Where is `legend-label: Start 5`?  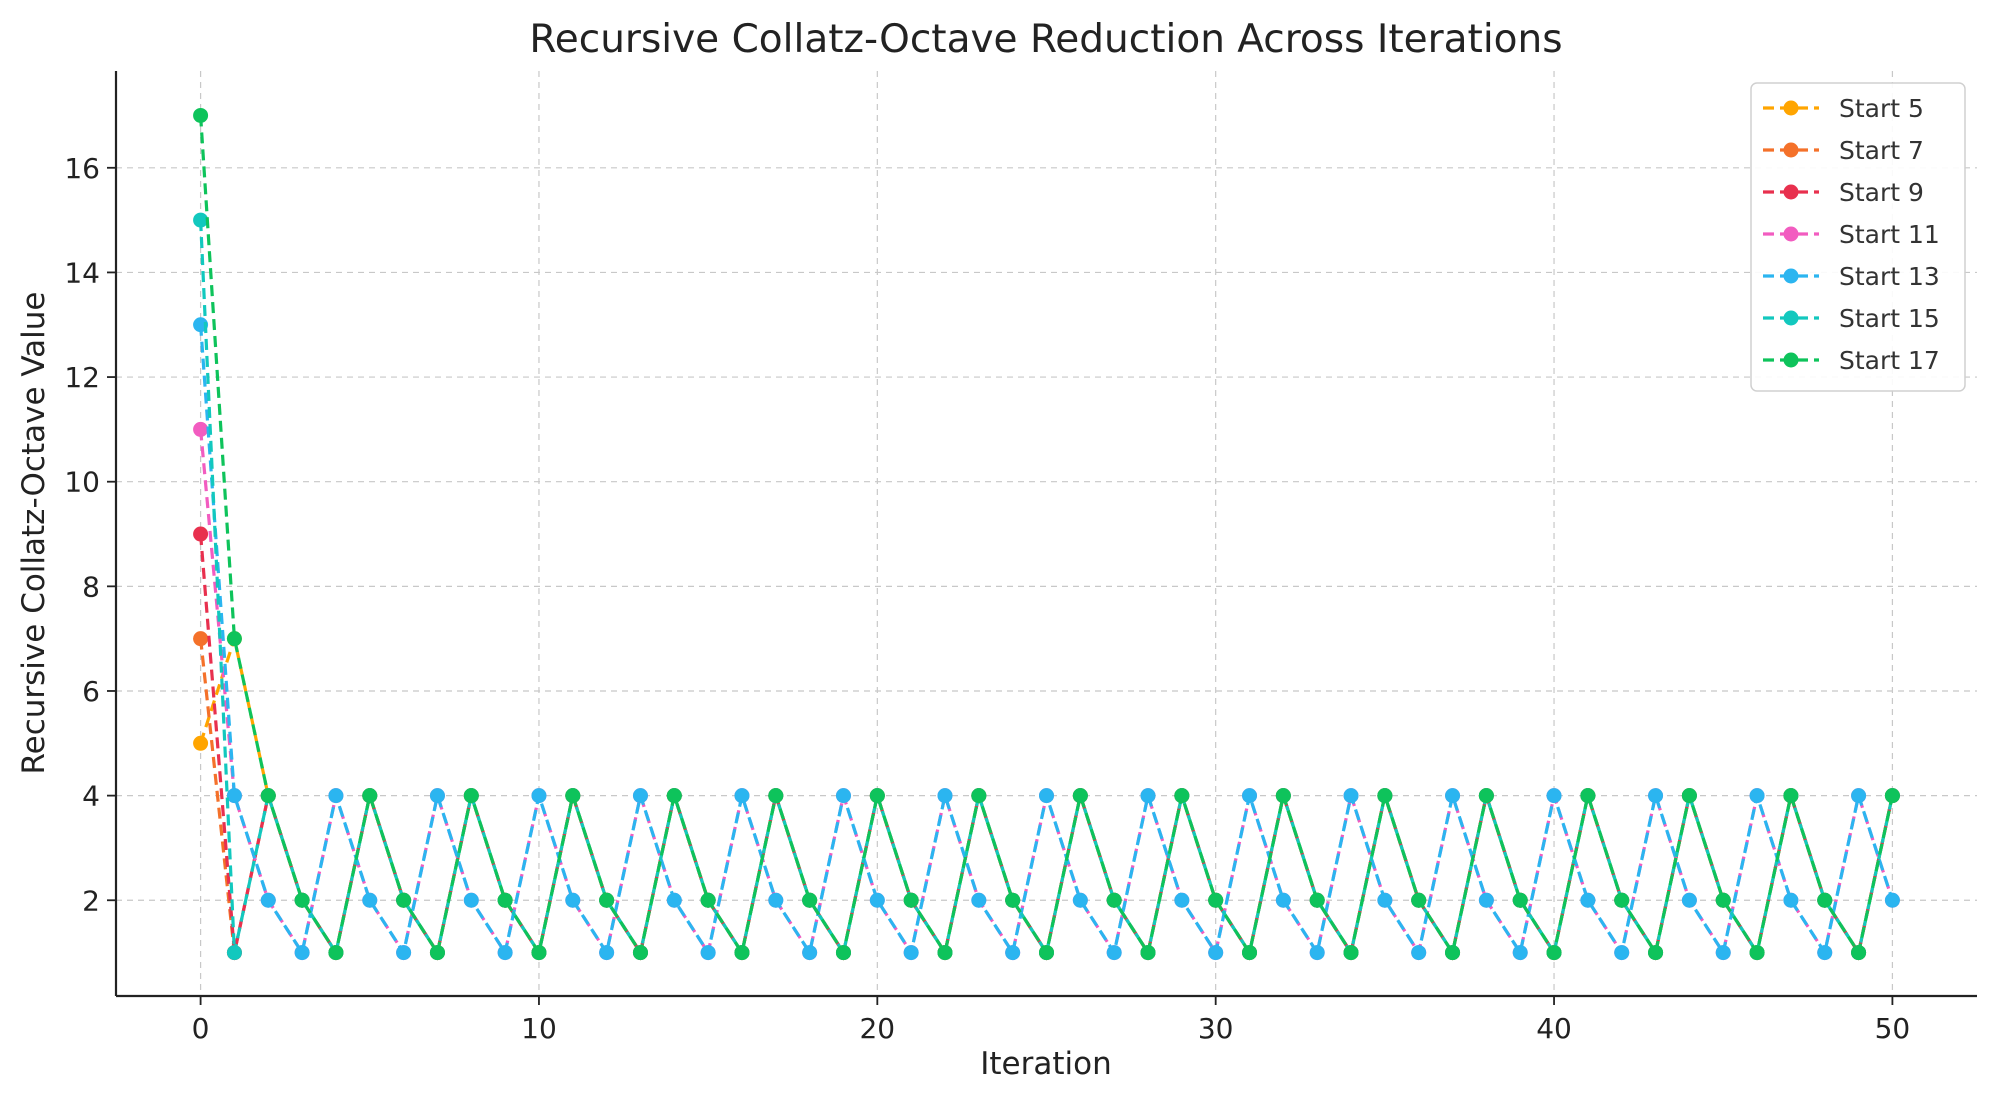
legend-label: Start 5 is located at coordinates (1881, 108).